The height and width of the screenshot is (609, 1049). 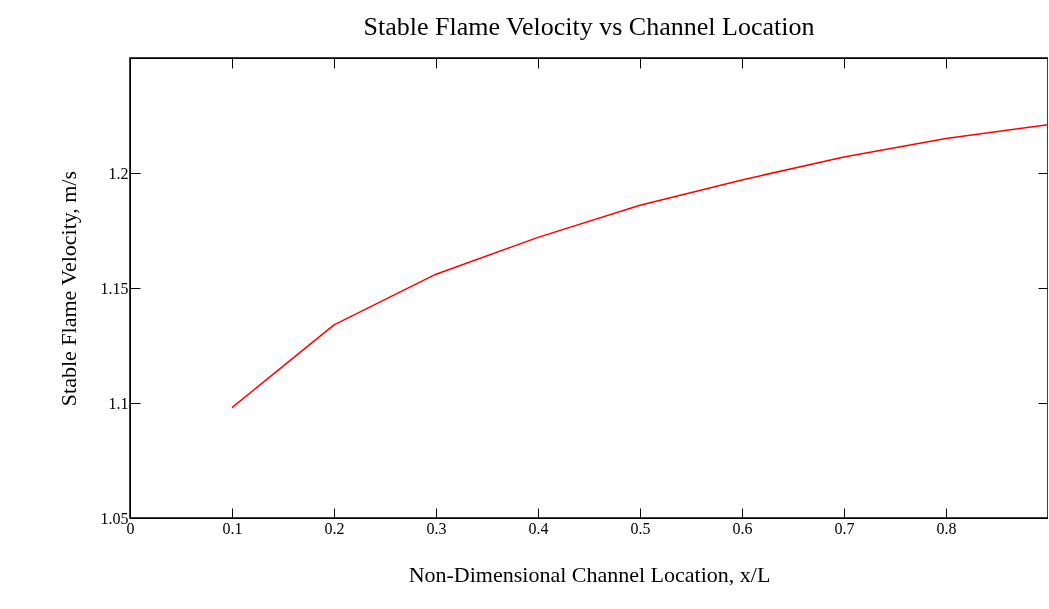 What do you see at coordinates (538, 528) in the screenshot?
I see `x-tick-label: 0.4` at bounding box center [538, 528].